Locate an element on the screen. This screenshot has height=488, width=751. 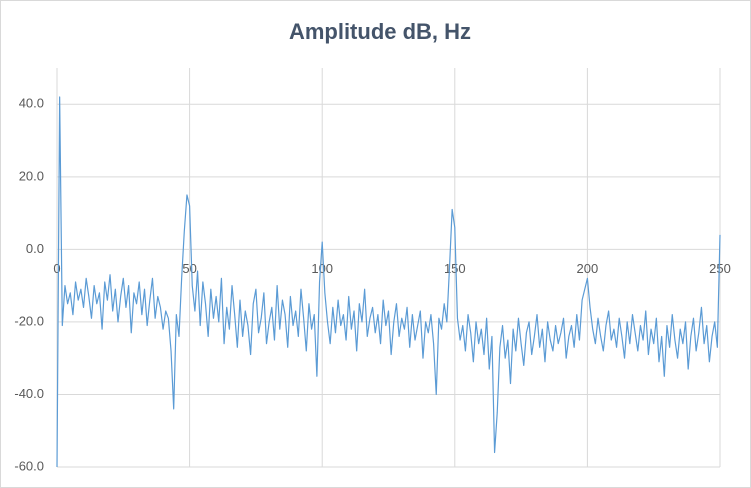
x-tick-label: 50 is located at coordinates (189, 268).